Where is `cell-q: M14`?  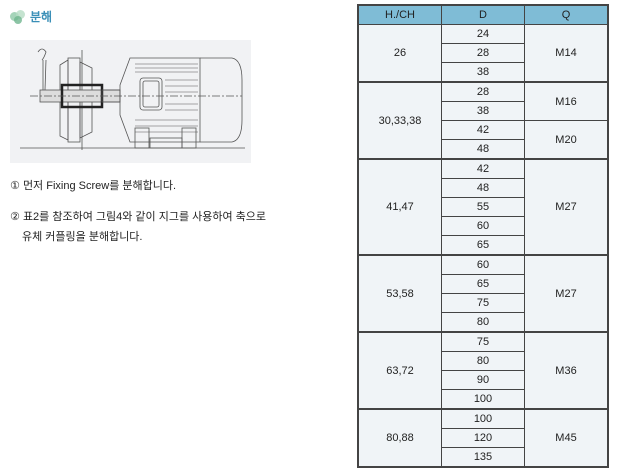 cell-q: M14 is located at coordinates (566, 53).